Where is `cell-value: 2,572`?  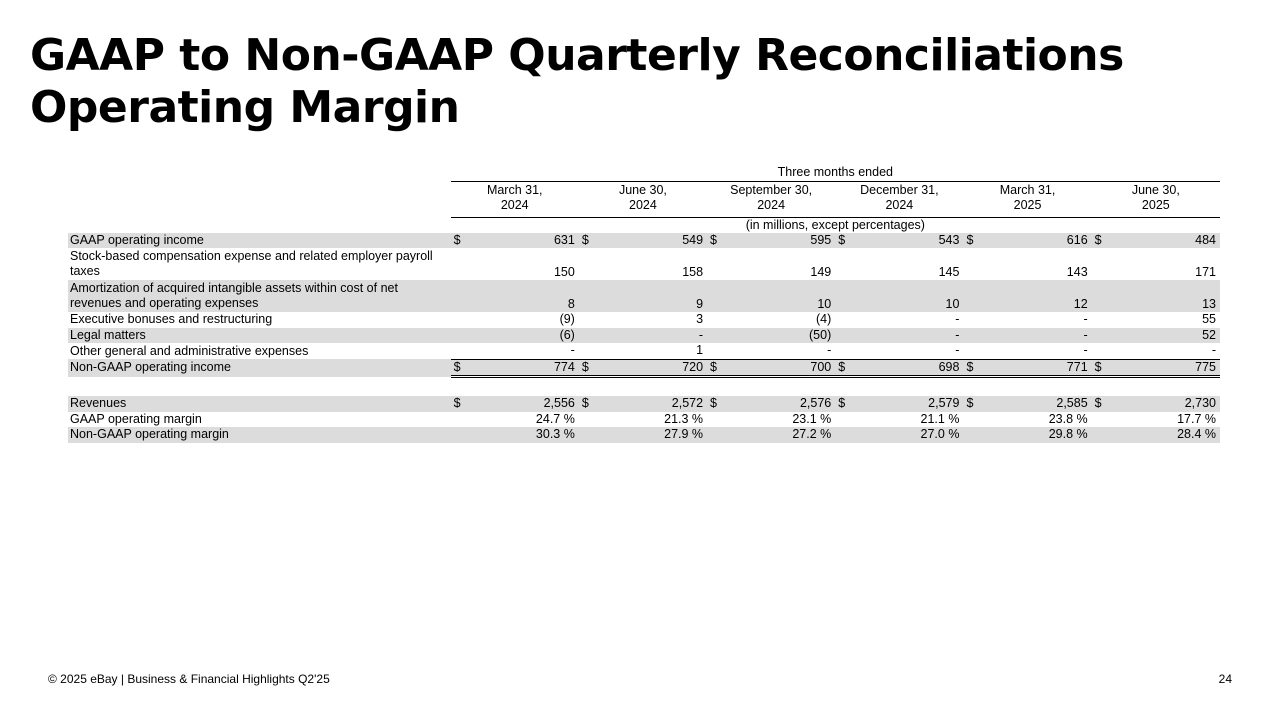
cell-value: 2,572 is located at coordinates (650, 404).